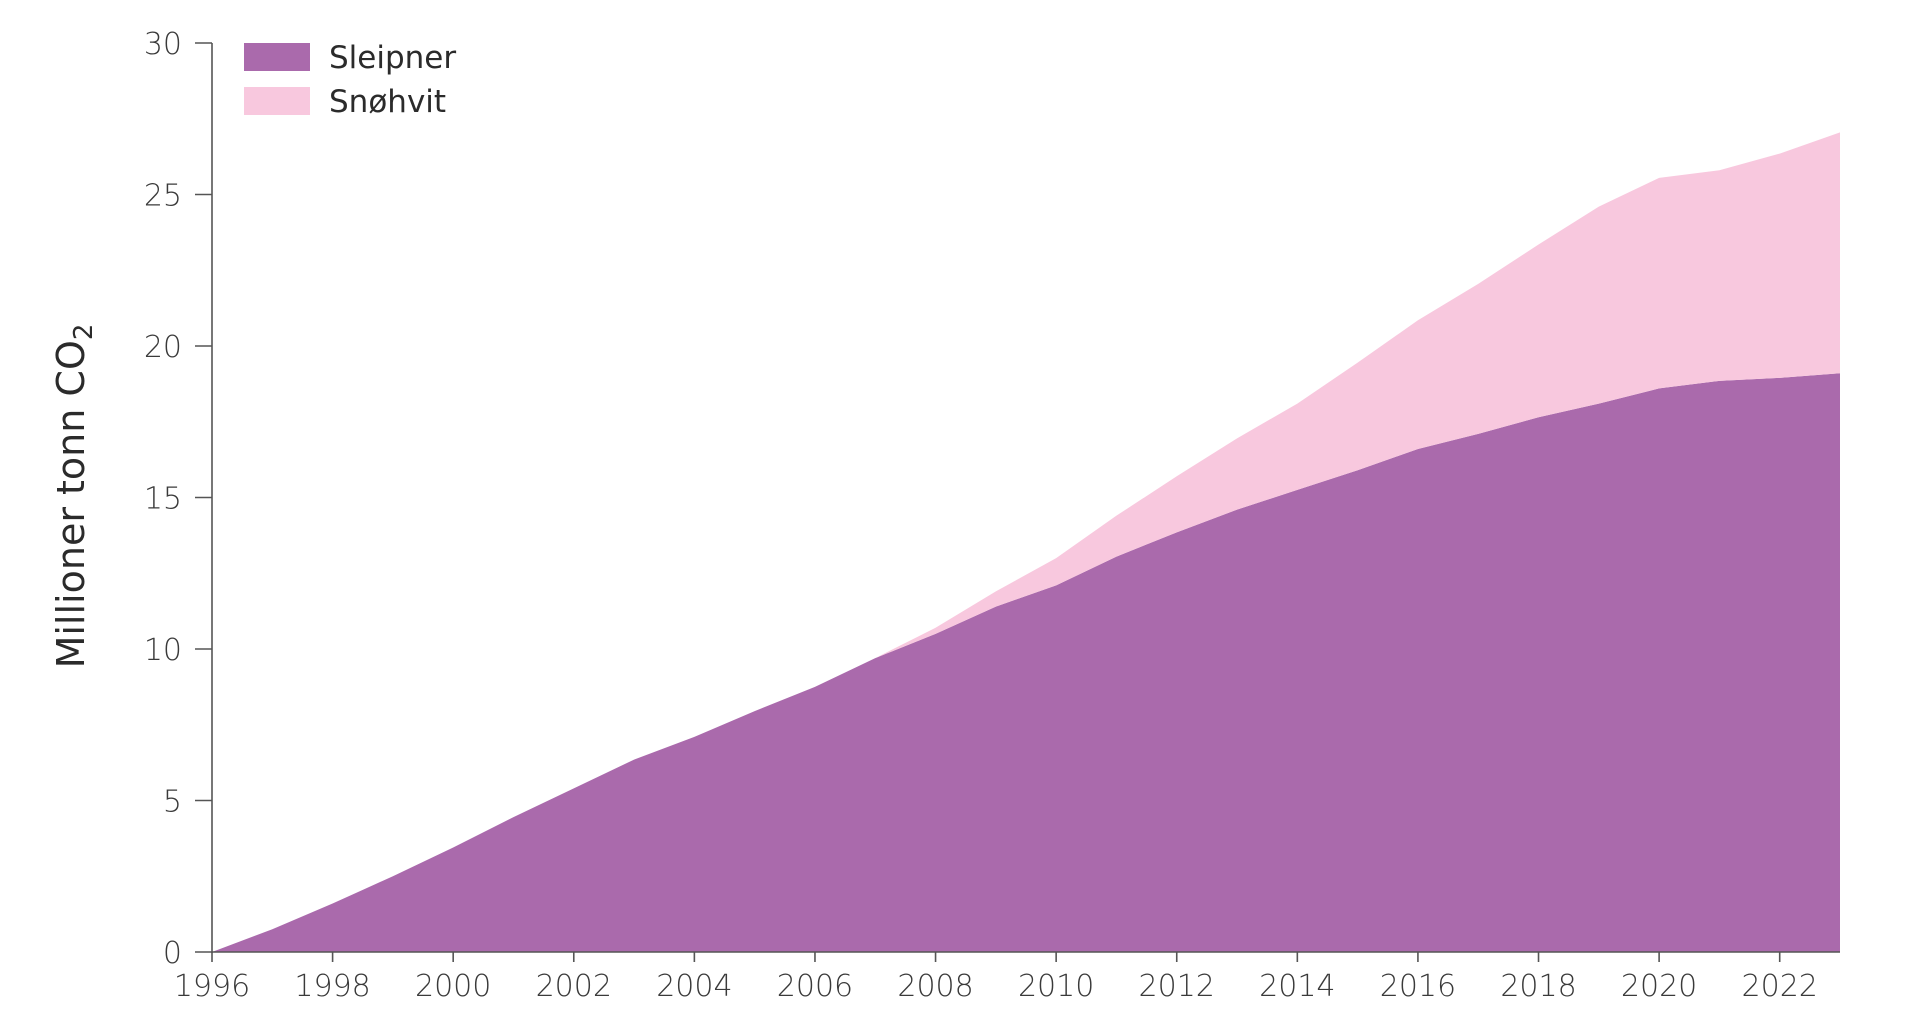 The height and width of the screenshot is (1026, 1920). I want to click on legend-label: Snøhvit, so click(387, 102).